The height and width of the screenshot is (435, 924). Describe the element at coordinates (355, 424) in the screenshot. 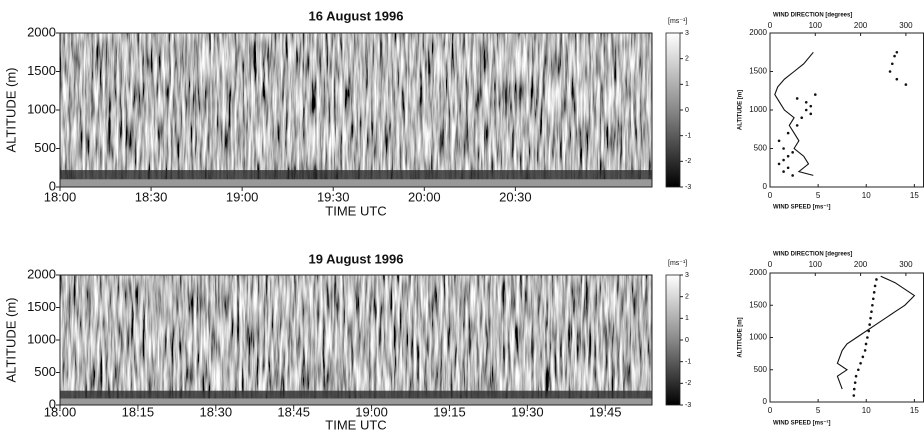

I see `x-axis-label: TIME UTC` at that location.